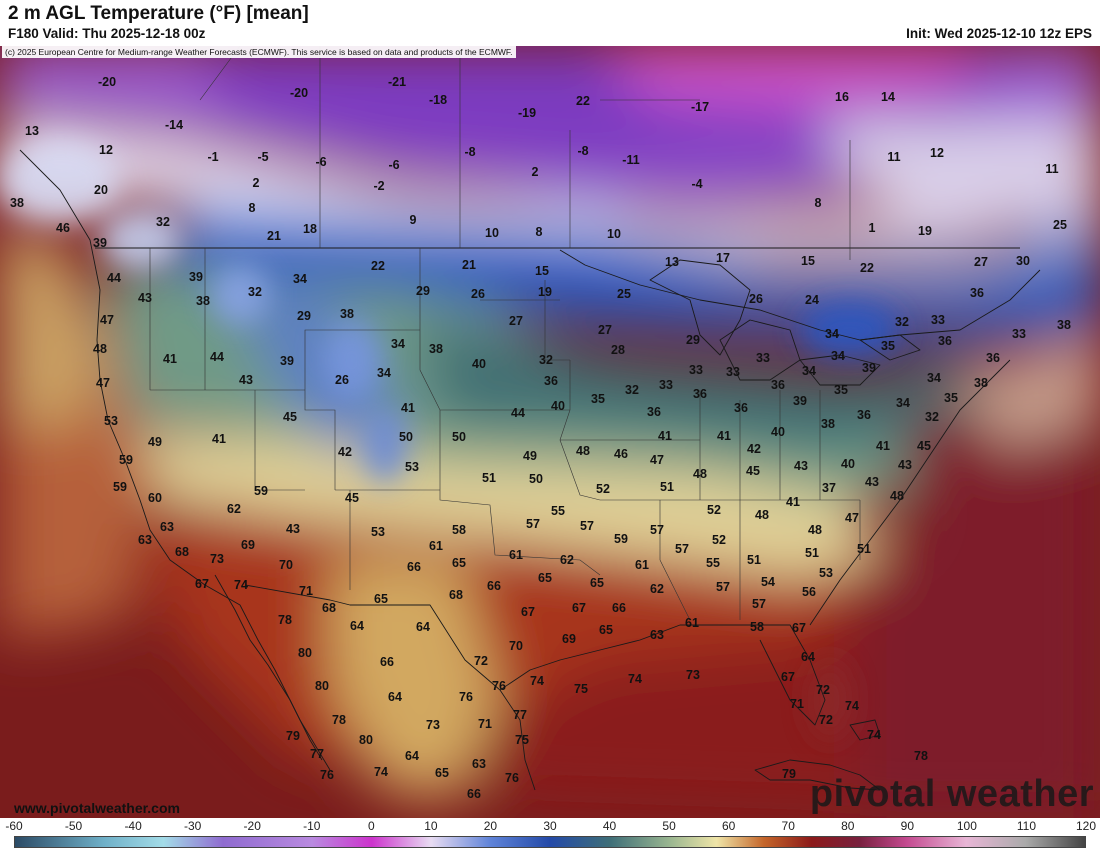  I want to click on color-scale-tick-label: 40, so click(609, 826).